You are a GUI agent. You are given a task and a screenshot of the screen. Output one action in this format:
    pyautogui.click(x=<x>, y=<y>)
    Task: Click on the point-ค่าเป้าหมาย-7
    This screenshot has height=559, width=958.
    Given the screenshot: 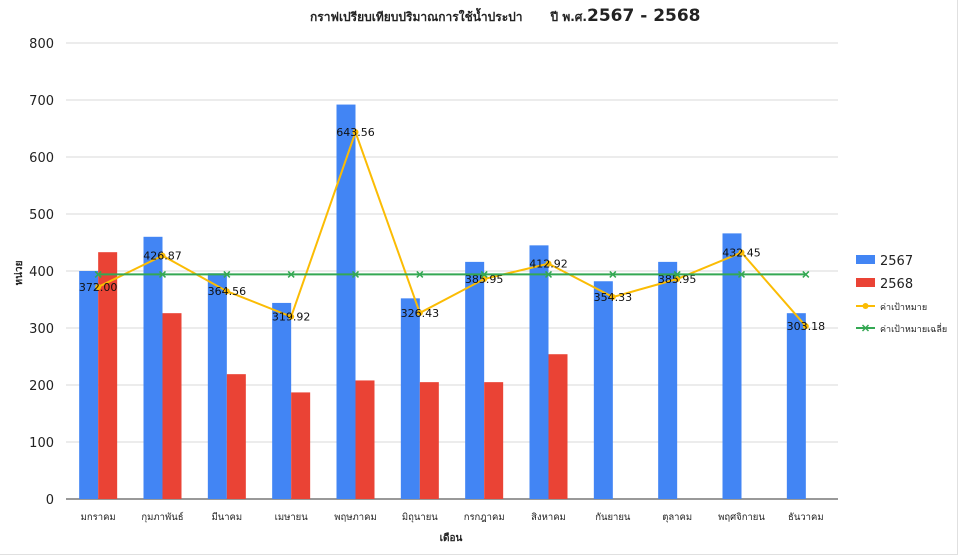 What is the action you would take?
    pyautogui.click(x=548, y=263)
    